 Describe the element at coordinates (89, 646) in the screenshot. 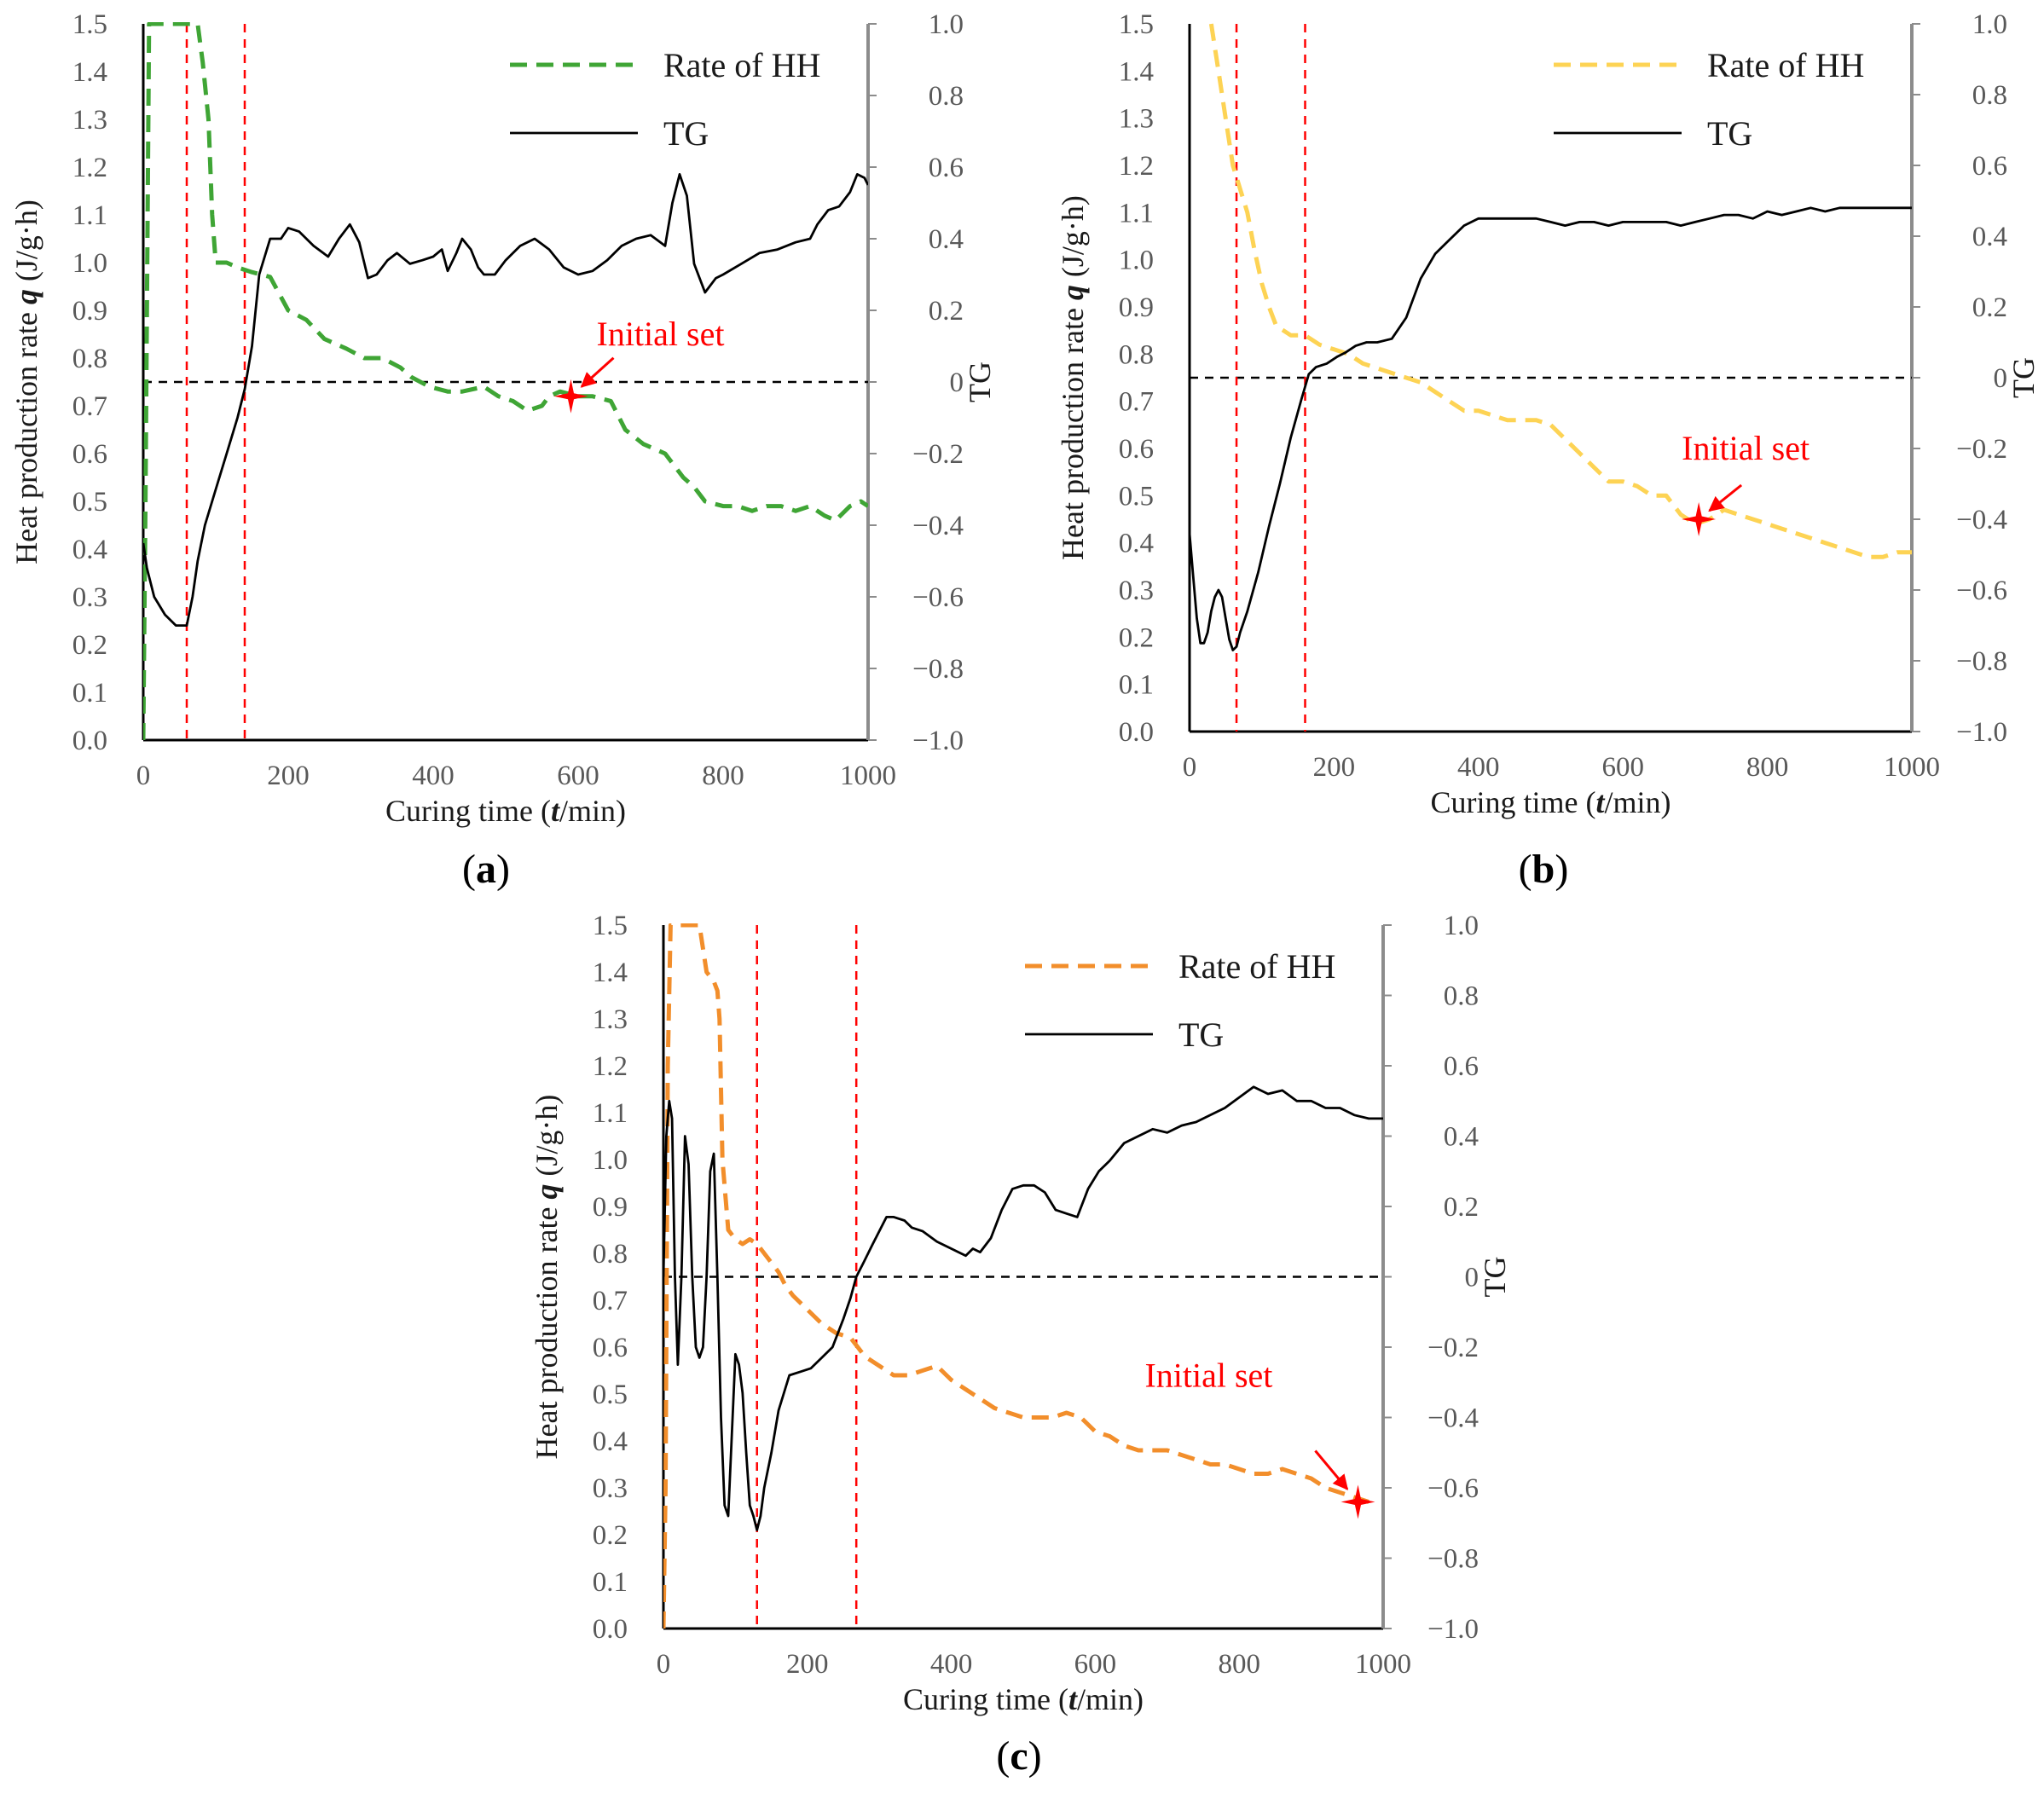

I see `y-tick-label: 0.2` at that location.